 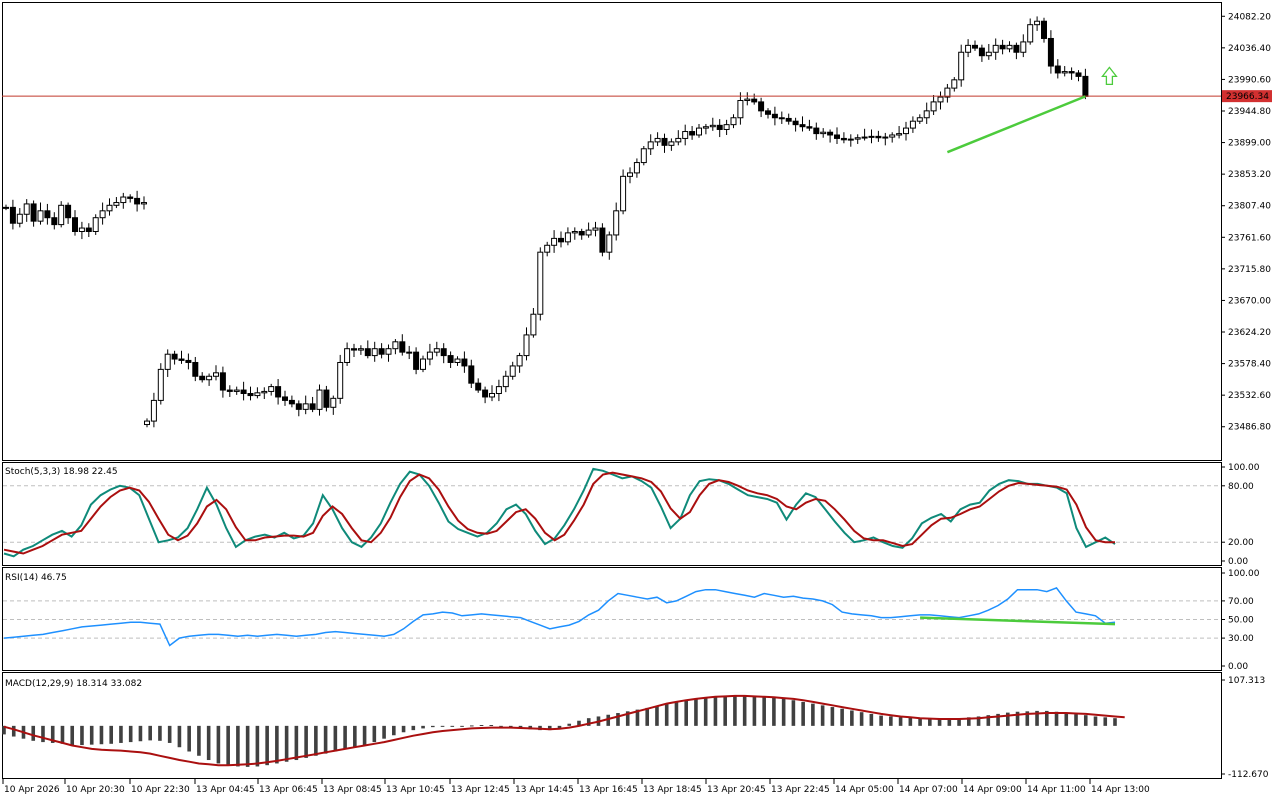 I want to click on current-price-tag, so click(x=1247, y=96).